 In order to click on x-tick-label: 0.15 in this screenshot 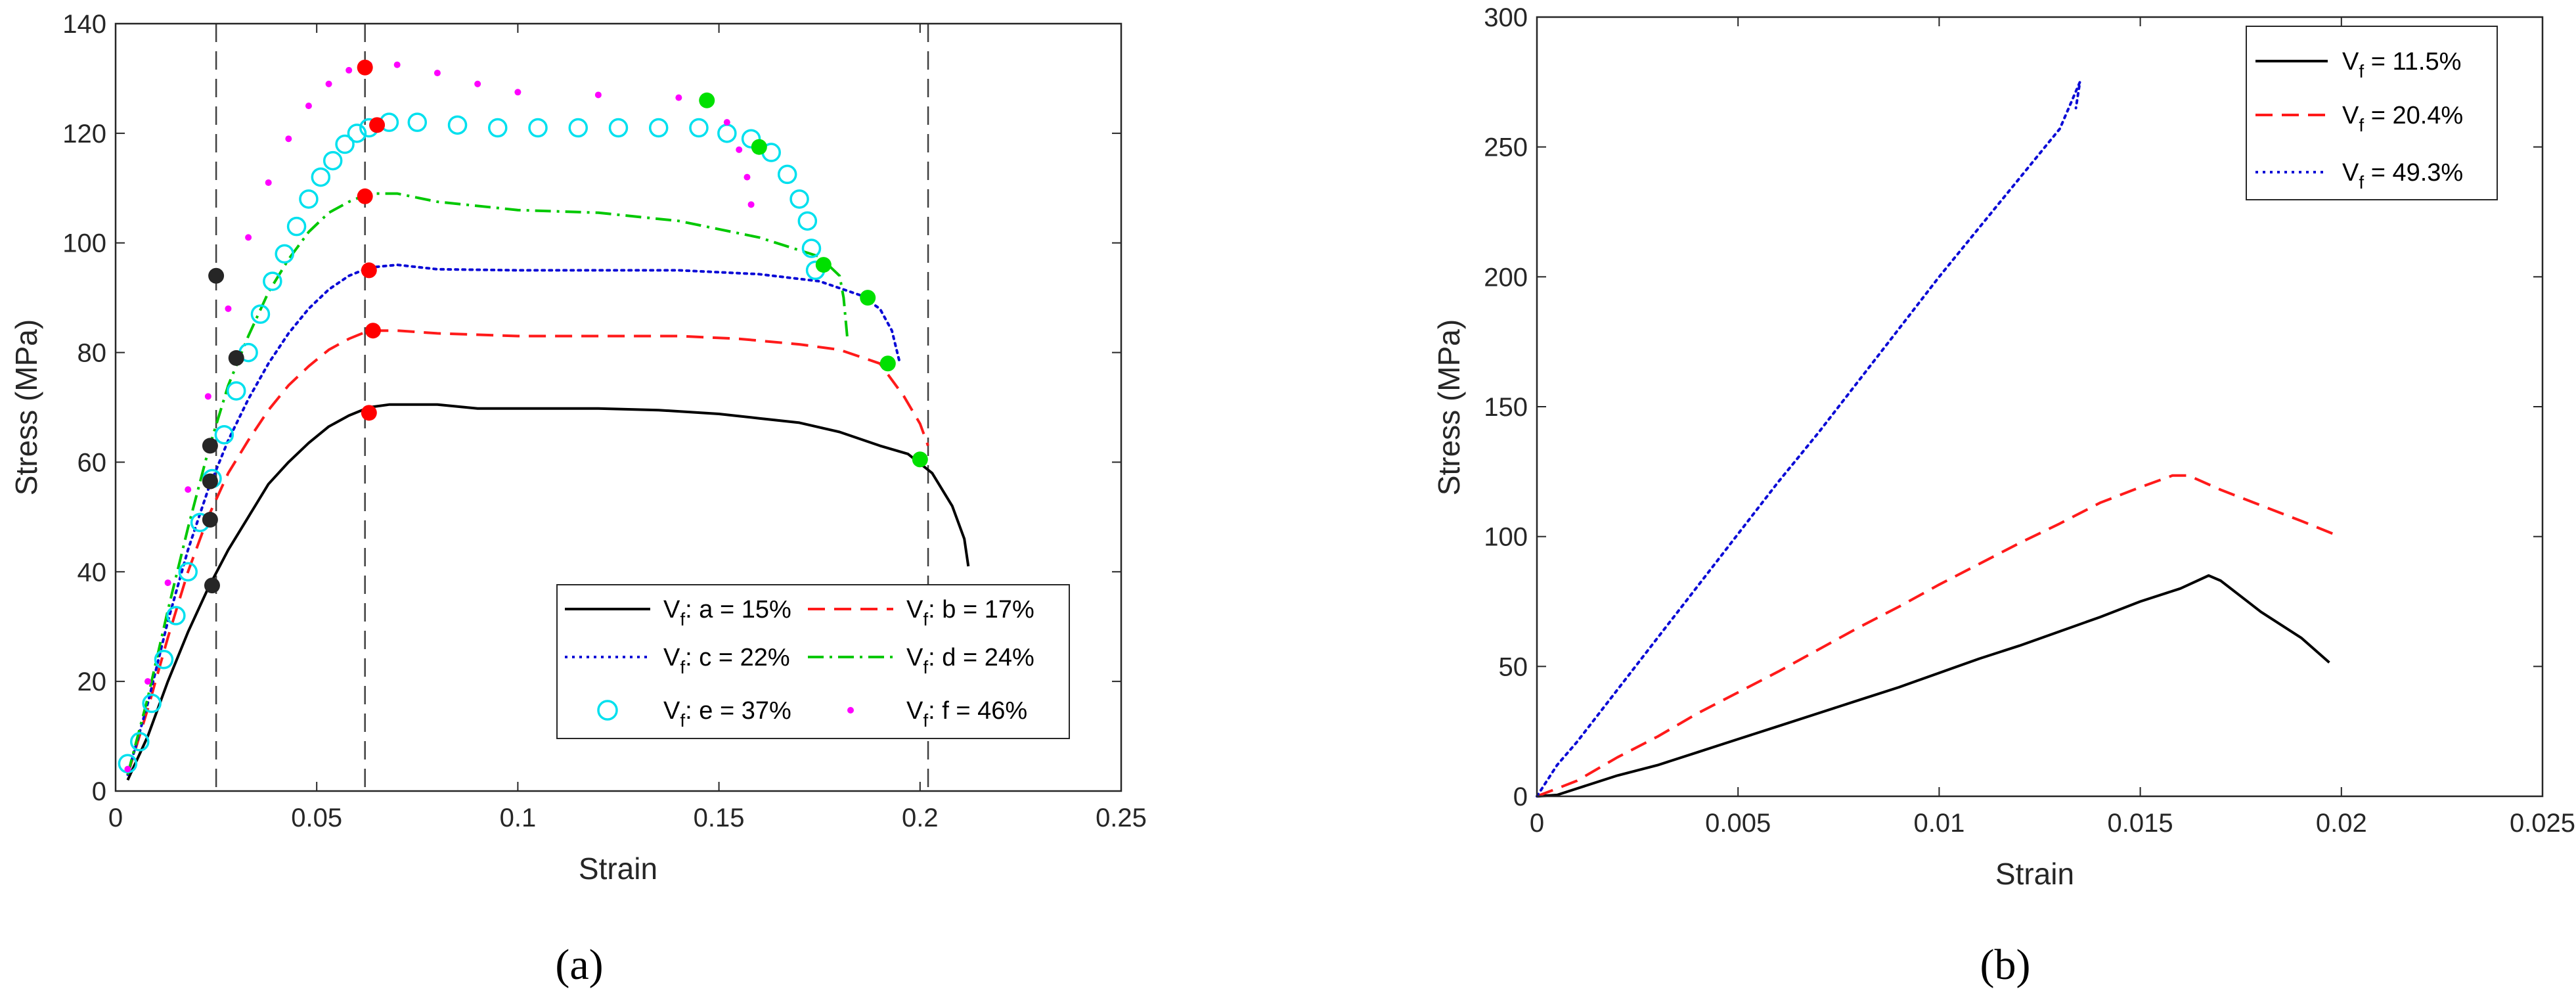, I will do `click(720, 818)`.